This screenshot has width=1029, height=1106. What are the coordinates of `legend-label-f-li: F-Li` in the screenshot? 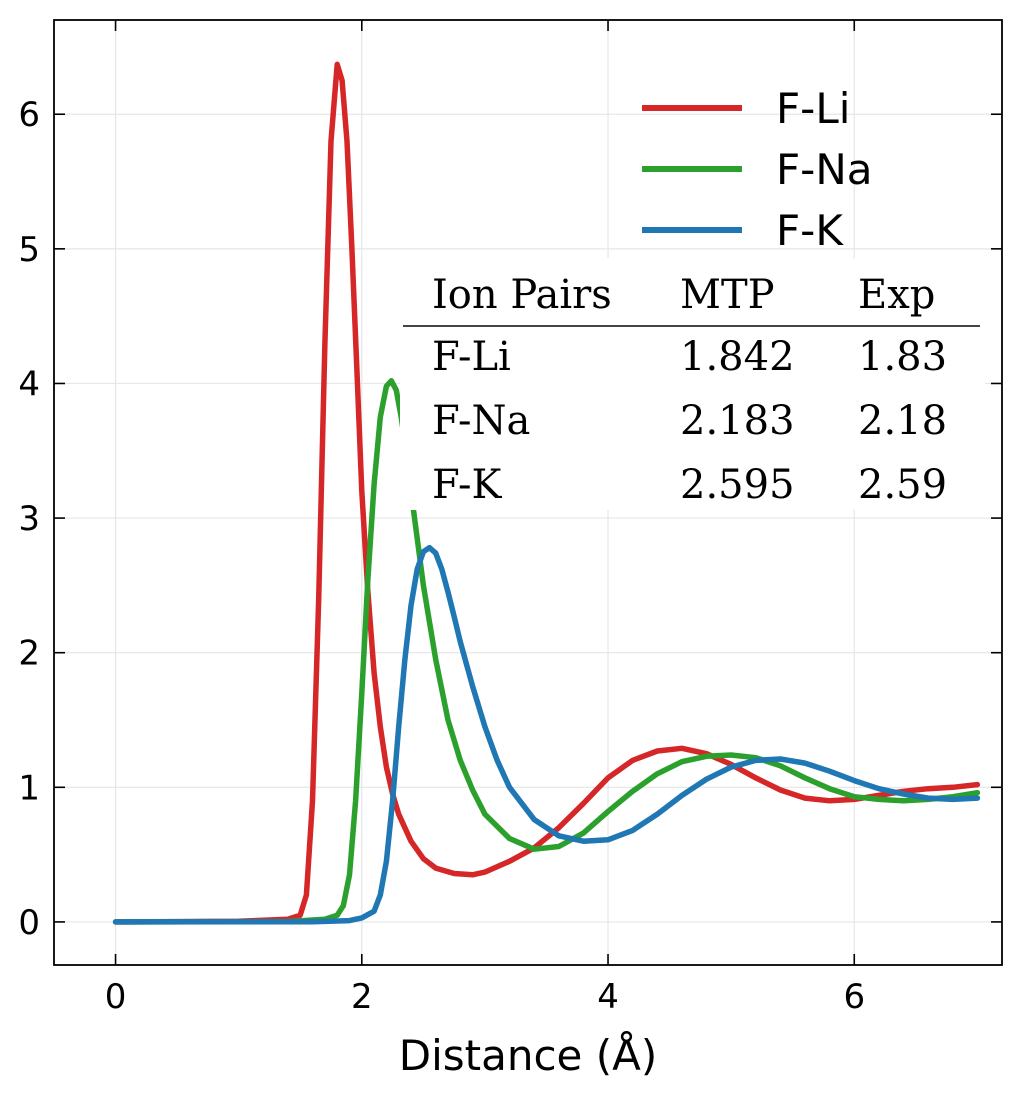 It's located at (813, 108).